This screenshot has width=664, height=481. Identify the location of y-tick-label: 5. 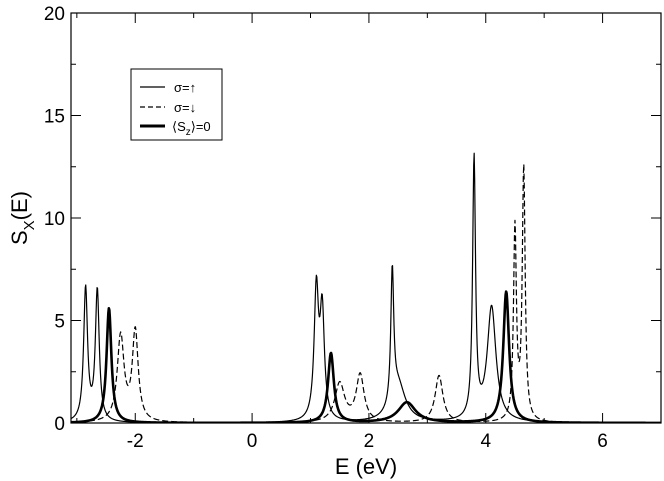
(59, 322).